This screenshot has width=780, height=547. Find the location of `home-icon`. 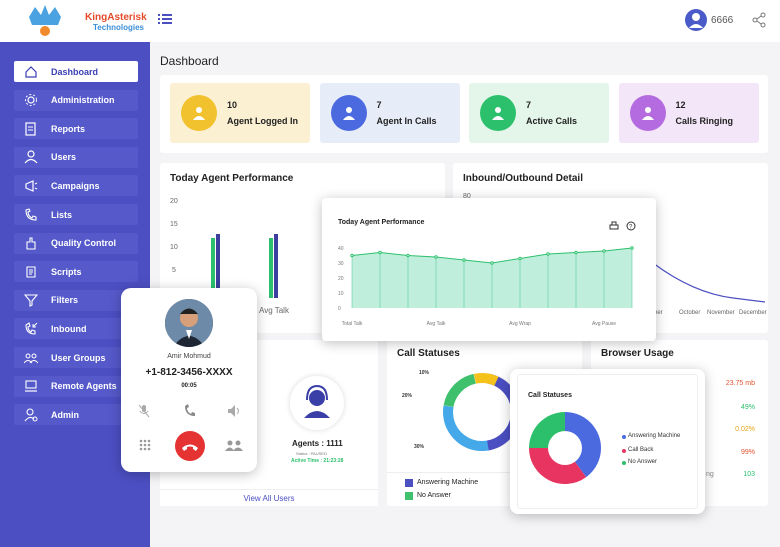

home-icon is located at coordinates (31, 71).